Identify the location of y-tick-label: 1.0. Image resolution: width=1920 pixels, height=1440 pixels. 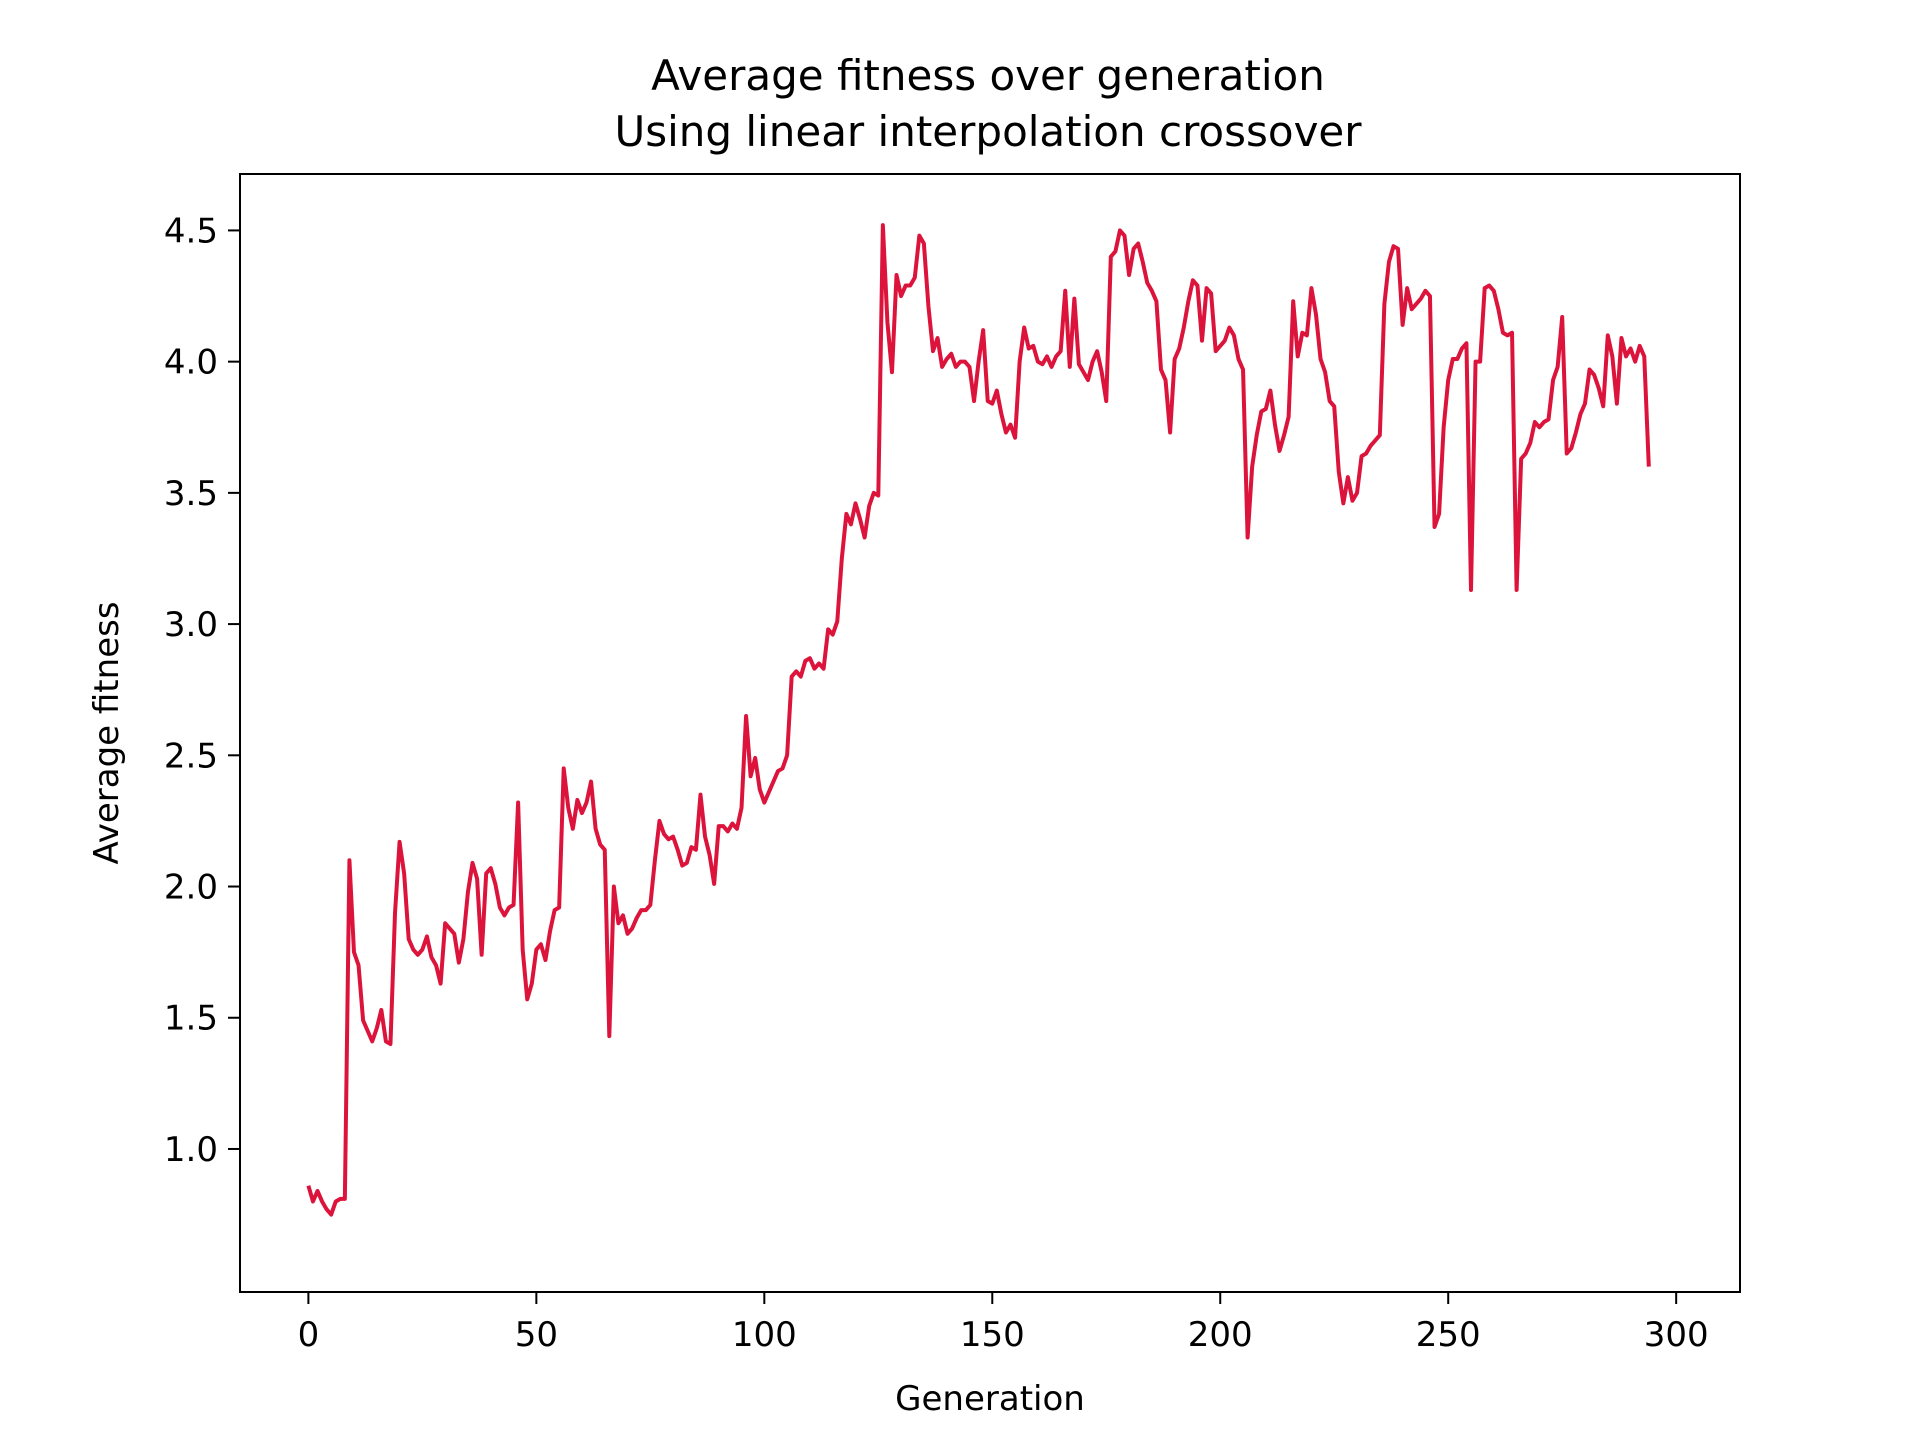
(191, 1150).